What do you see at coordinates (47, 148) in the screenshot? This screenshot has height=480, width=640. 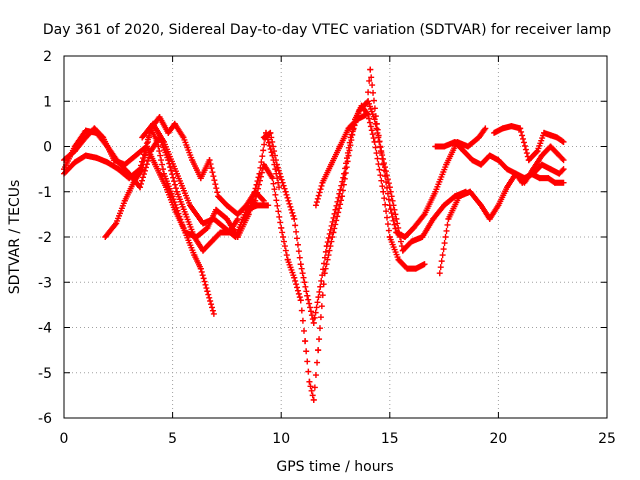 I see `y-tick-label: 0` at bounding box center [47, 148].